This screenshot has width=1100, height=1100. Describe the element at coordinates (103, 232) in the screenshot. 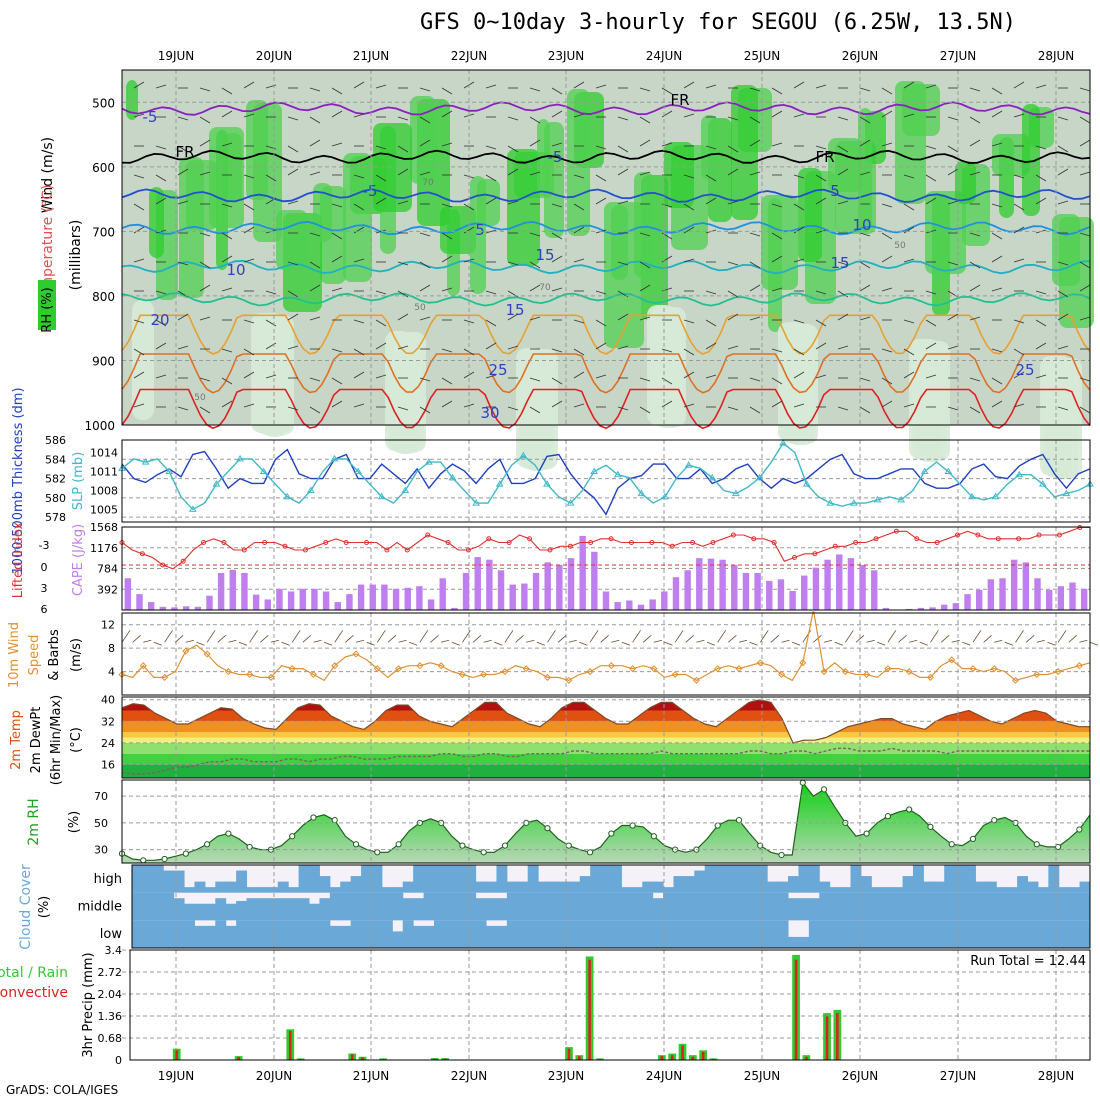

I see `pressure-tick-2: 700` at that location.